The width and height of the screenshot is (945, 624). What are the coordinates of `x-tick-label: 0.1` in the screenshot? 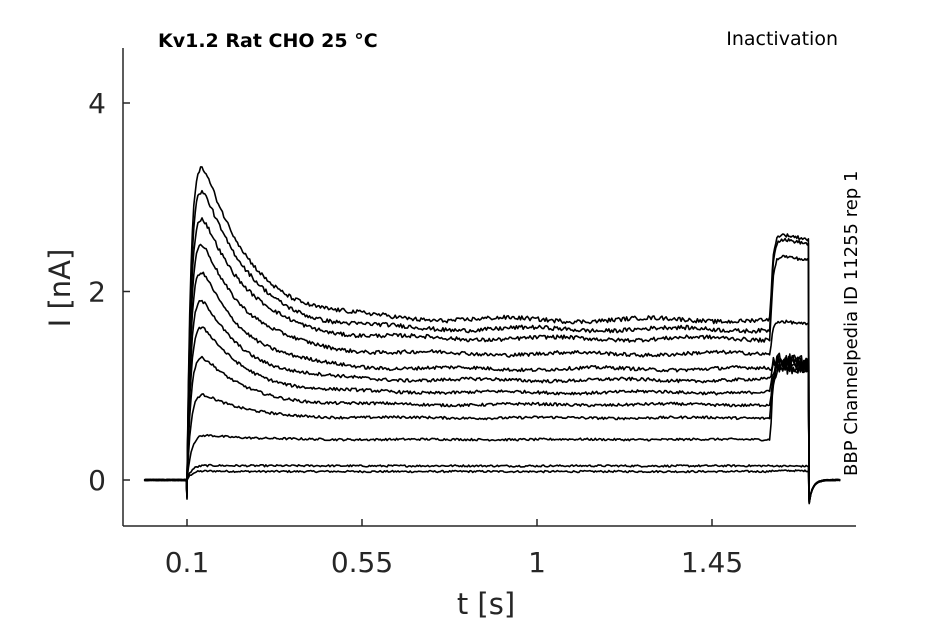 It's located at (187, 562).